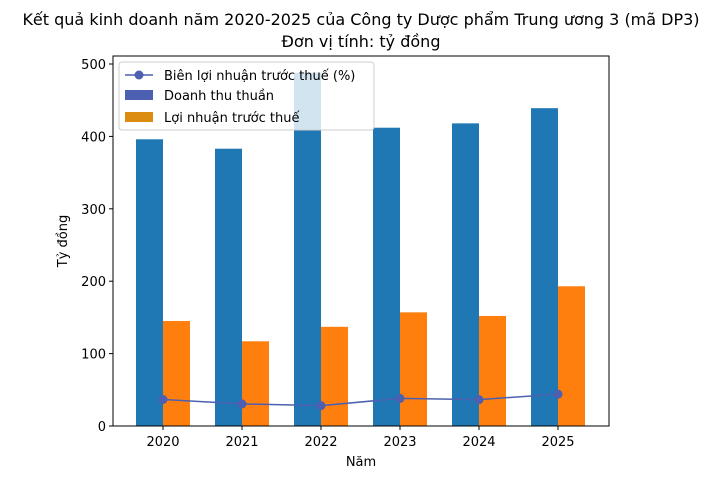 This screenshot has height=479, width=722. Describe the element at coordinates (400, 398) in the screenshot. I see `margin-point-2023` at that location.